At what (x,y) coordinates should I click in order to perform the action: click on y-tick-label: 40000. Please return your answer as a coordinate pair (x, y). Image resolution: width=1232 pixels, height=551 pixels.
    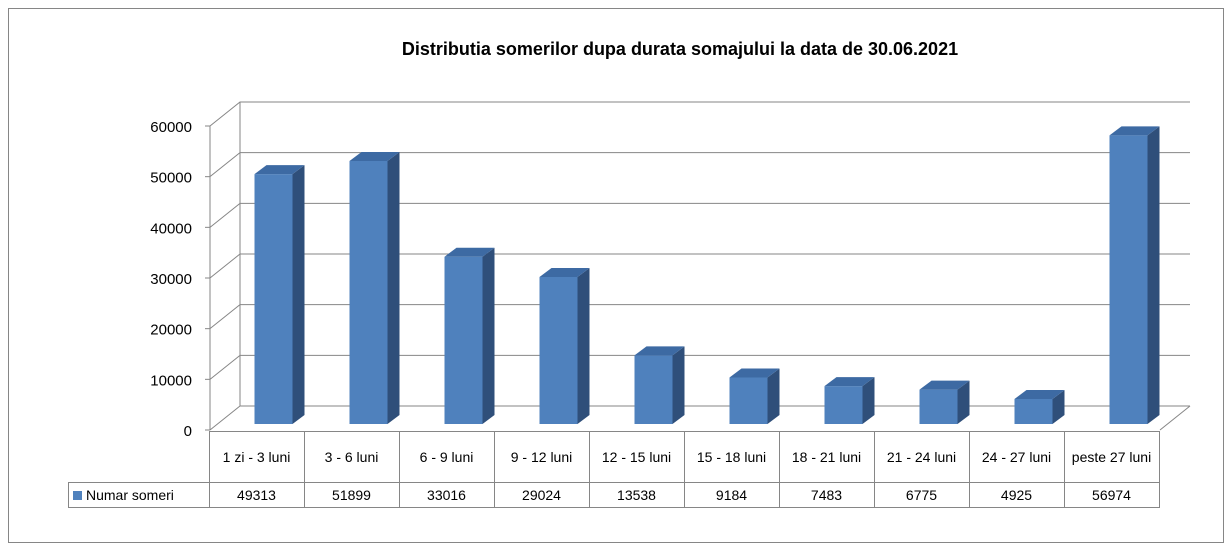
    Looking at the image, I should click on (171, 228).